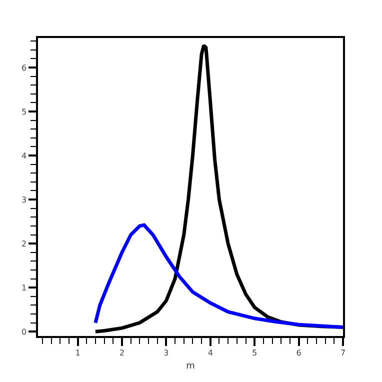 The width and height of the screenshot is (382, 382). I want to click on y-tick-label: 4, so click(24, 155).